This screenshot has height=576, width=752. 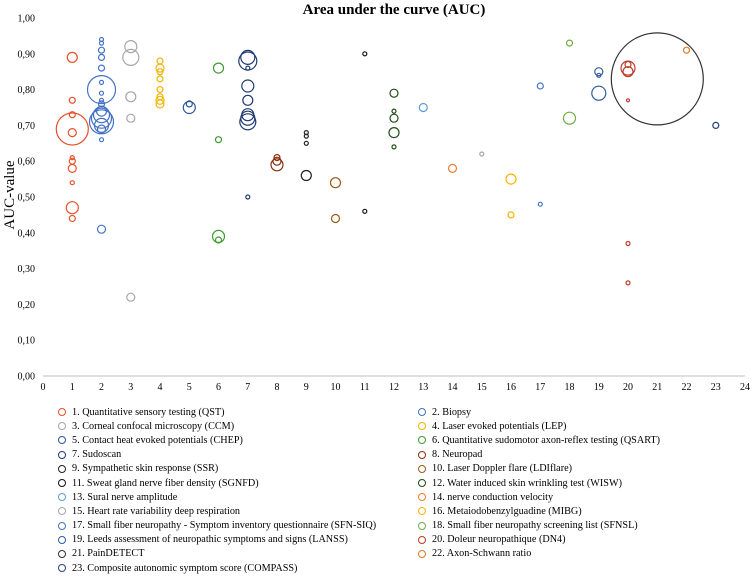 What do you see at coordinates (189, 387) in the screenshot?
I see `x-tick-label: 5` at bounding box center [189, 387].